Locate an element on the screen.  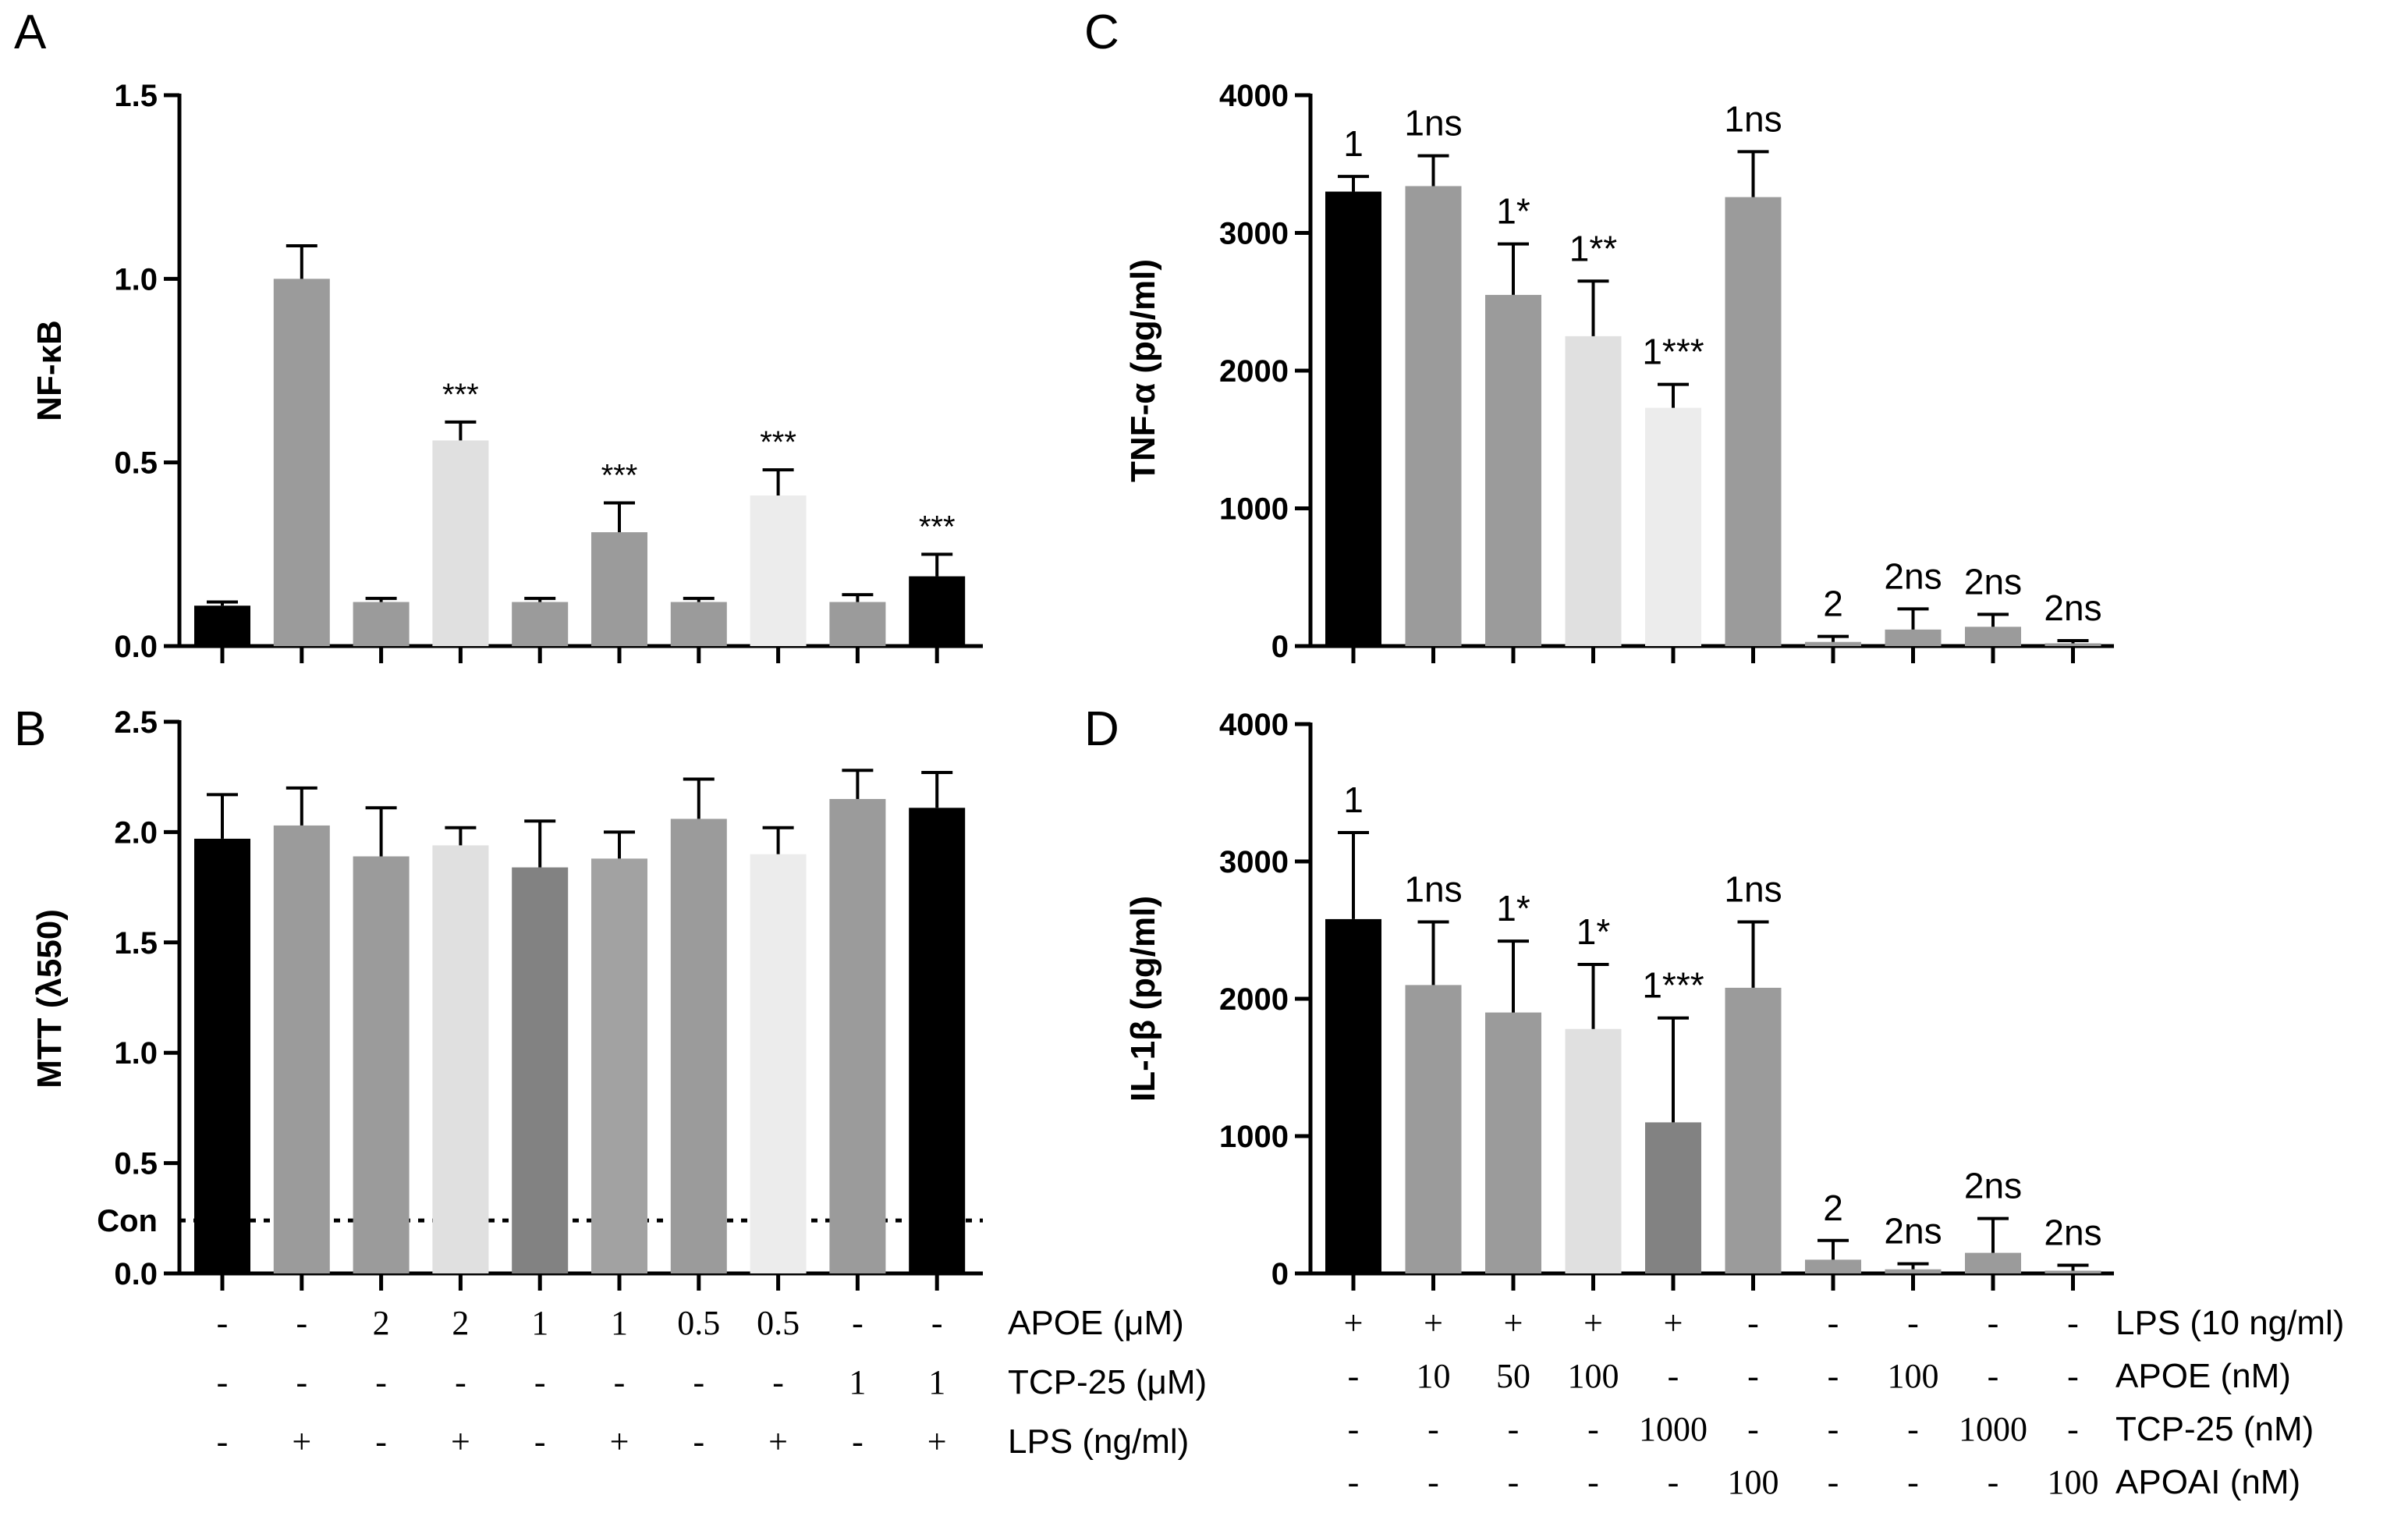
panel-d-y-axis-label: IL-1β (pg/ml) is located at coordinates (1143, 999).